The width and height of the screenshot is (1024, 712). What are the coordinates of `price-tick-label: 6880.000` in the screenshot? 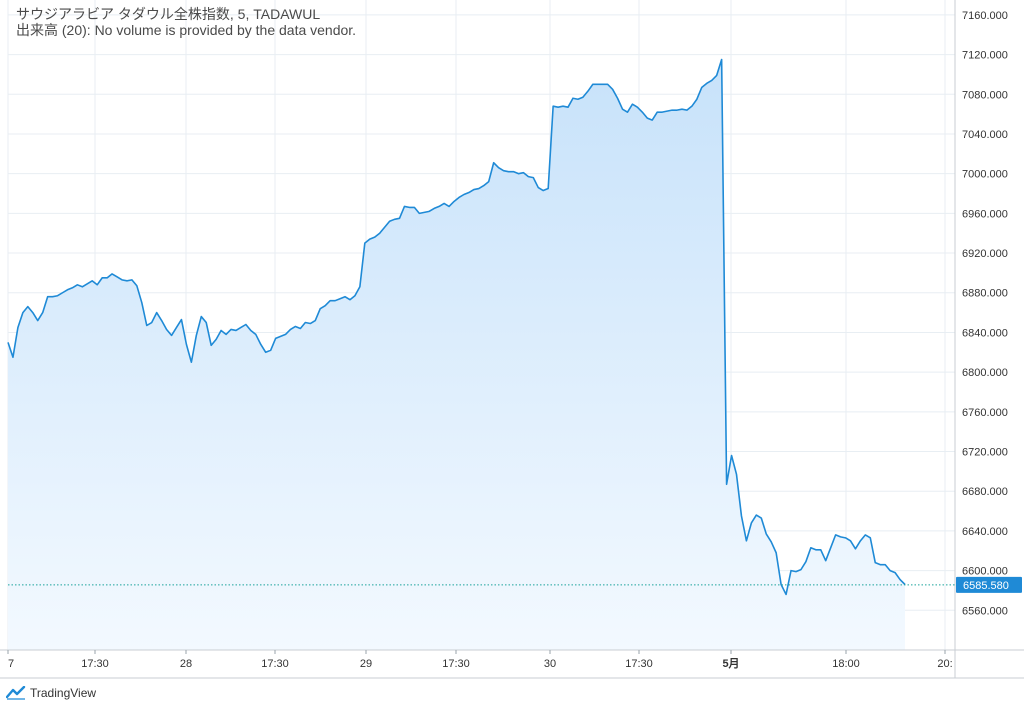 It's located at (985, 294).